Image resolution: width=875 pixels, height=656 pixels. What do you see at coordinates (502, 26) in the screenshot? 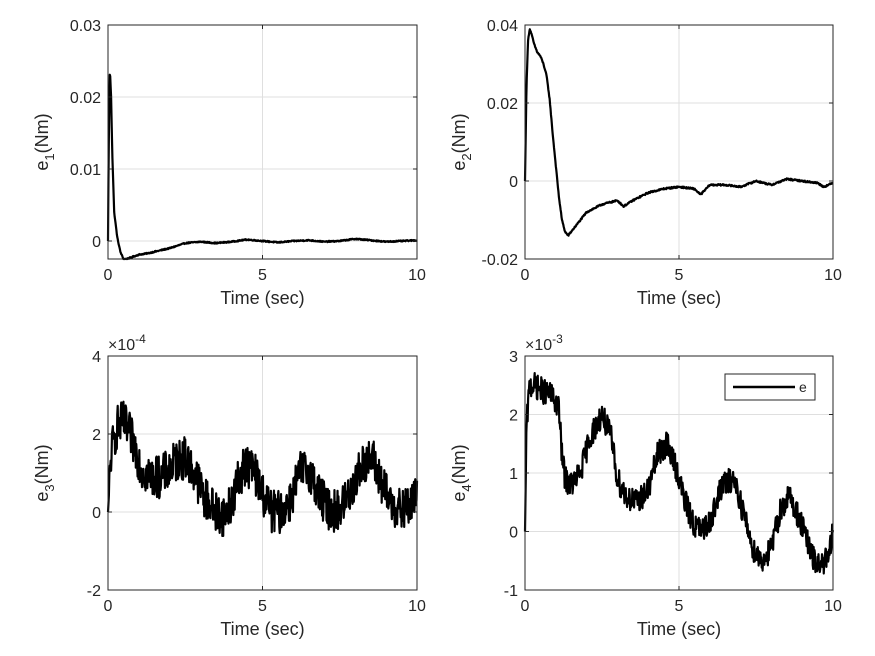
I see `y-tick-label: 0.04` at bounding box center [502, 26].